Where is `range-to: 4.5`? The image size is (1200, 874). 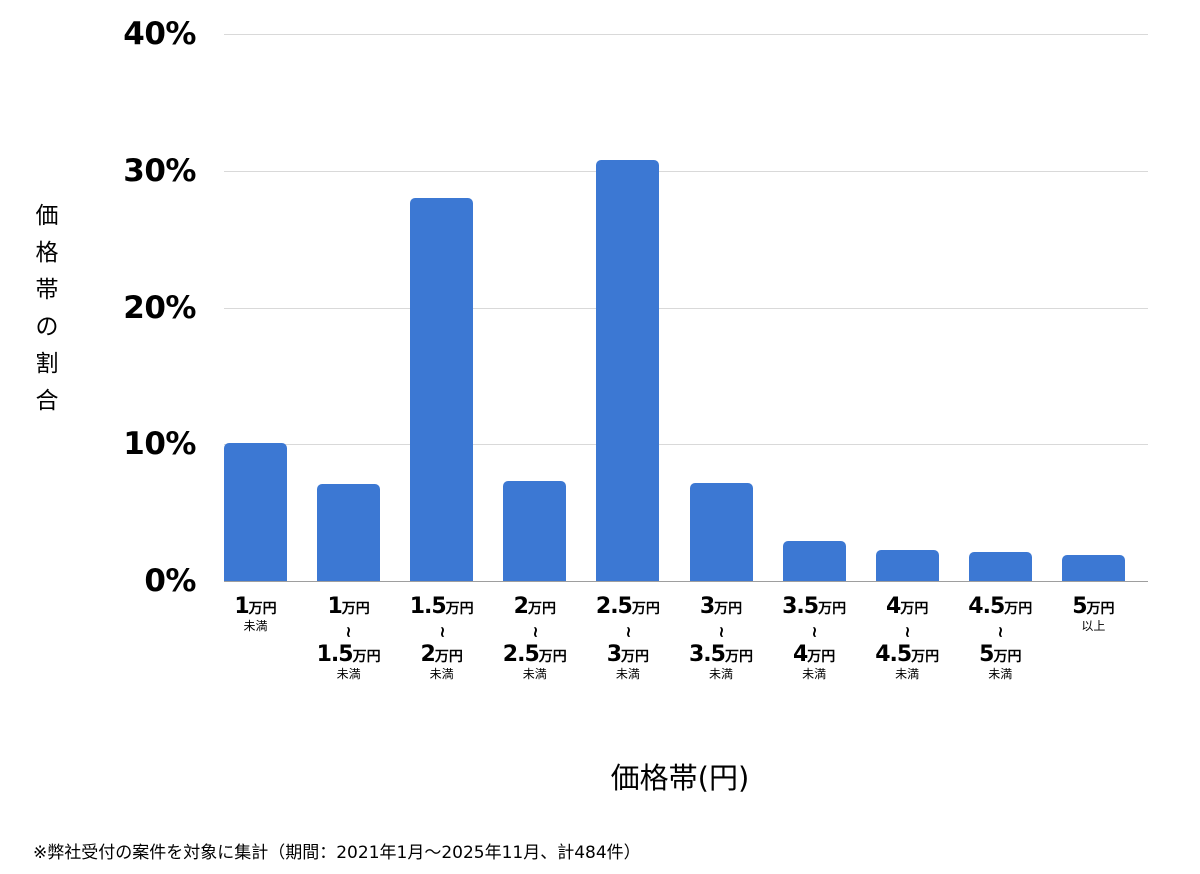
range-to: 4.5 is located at coordinates (893, 654).